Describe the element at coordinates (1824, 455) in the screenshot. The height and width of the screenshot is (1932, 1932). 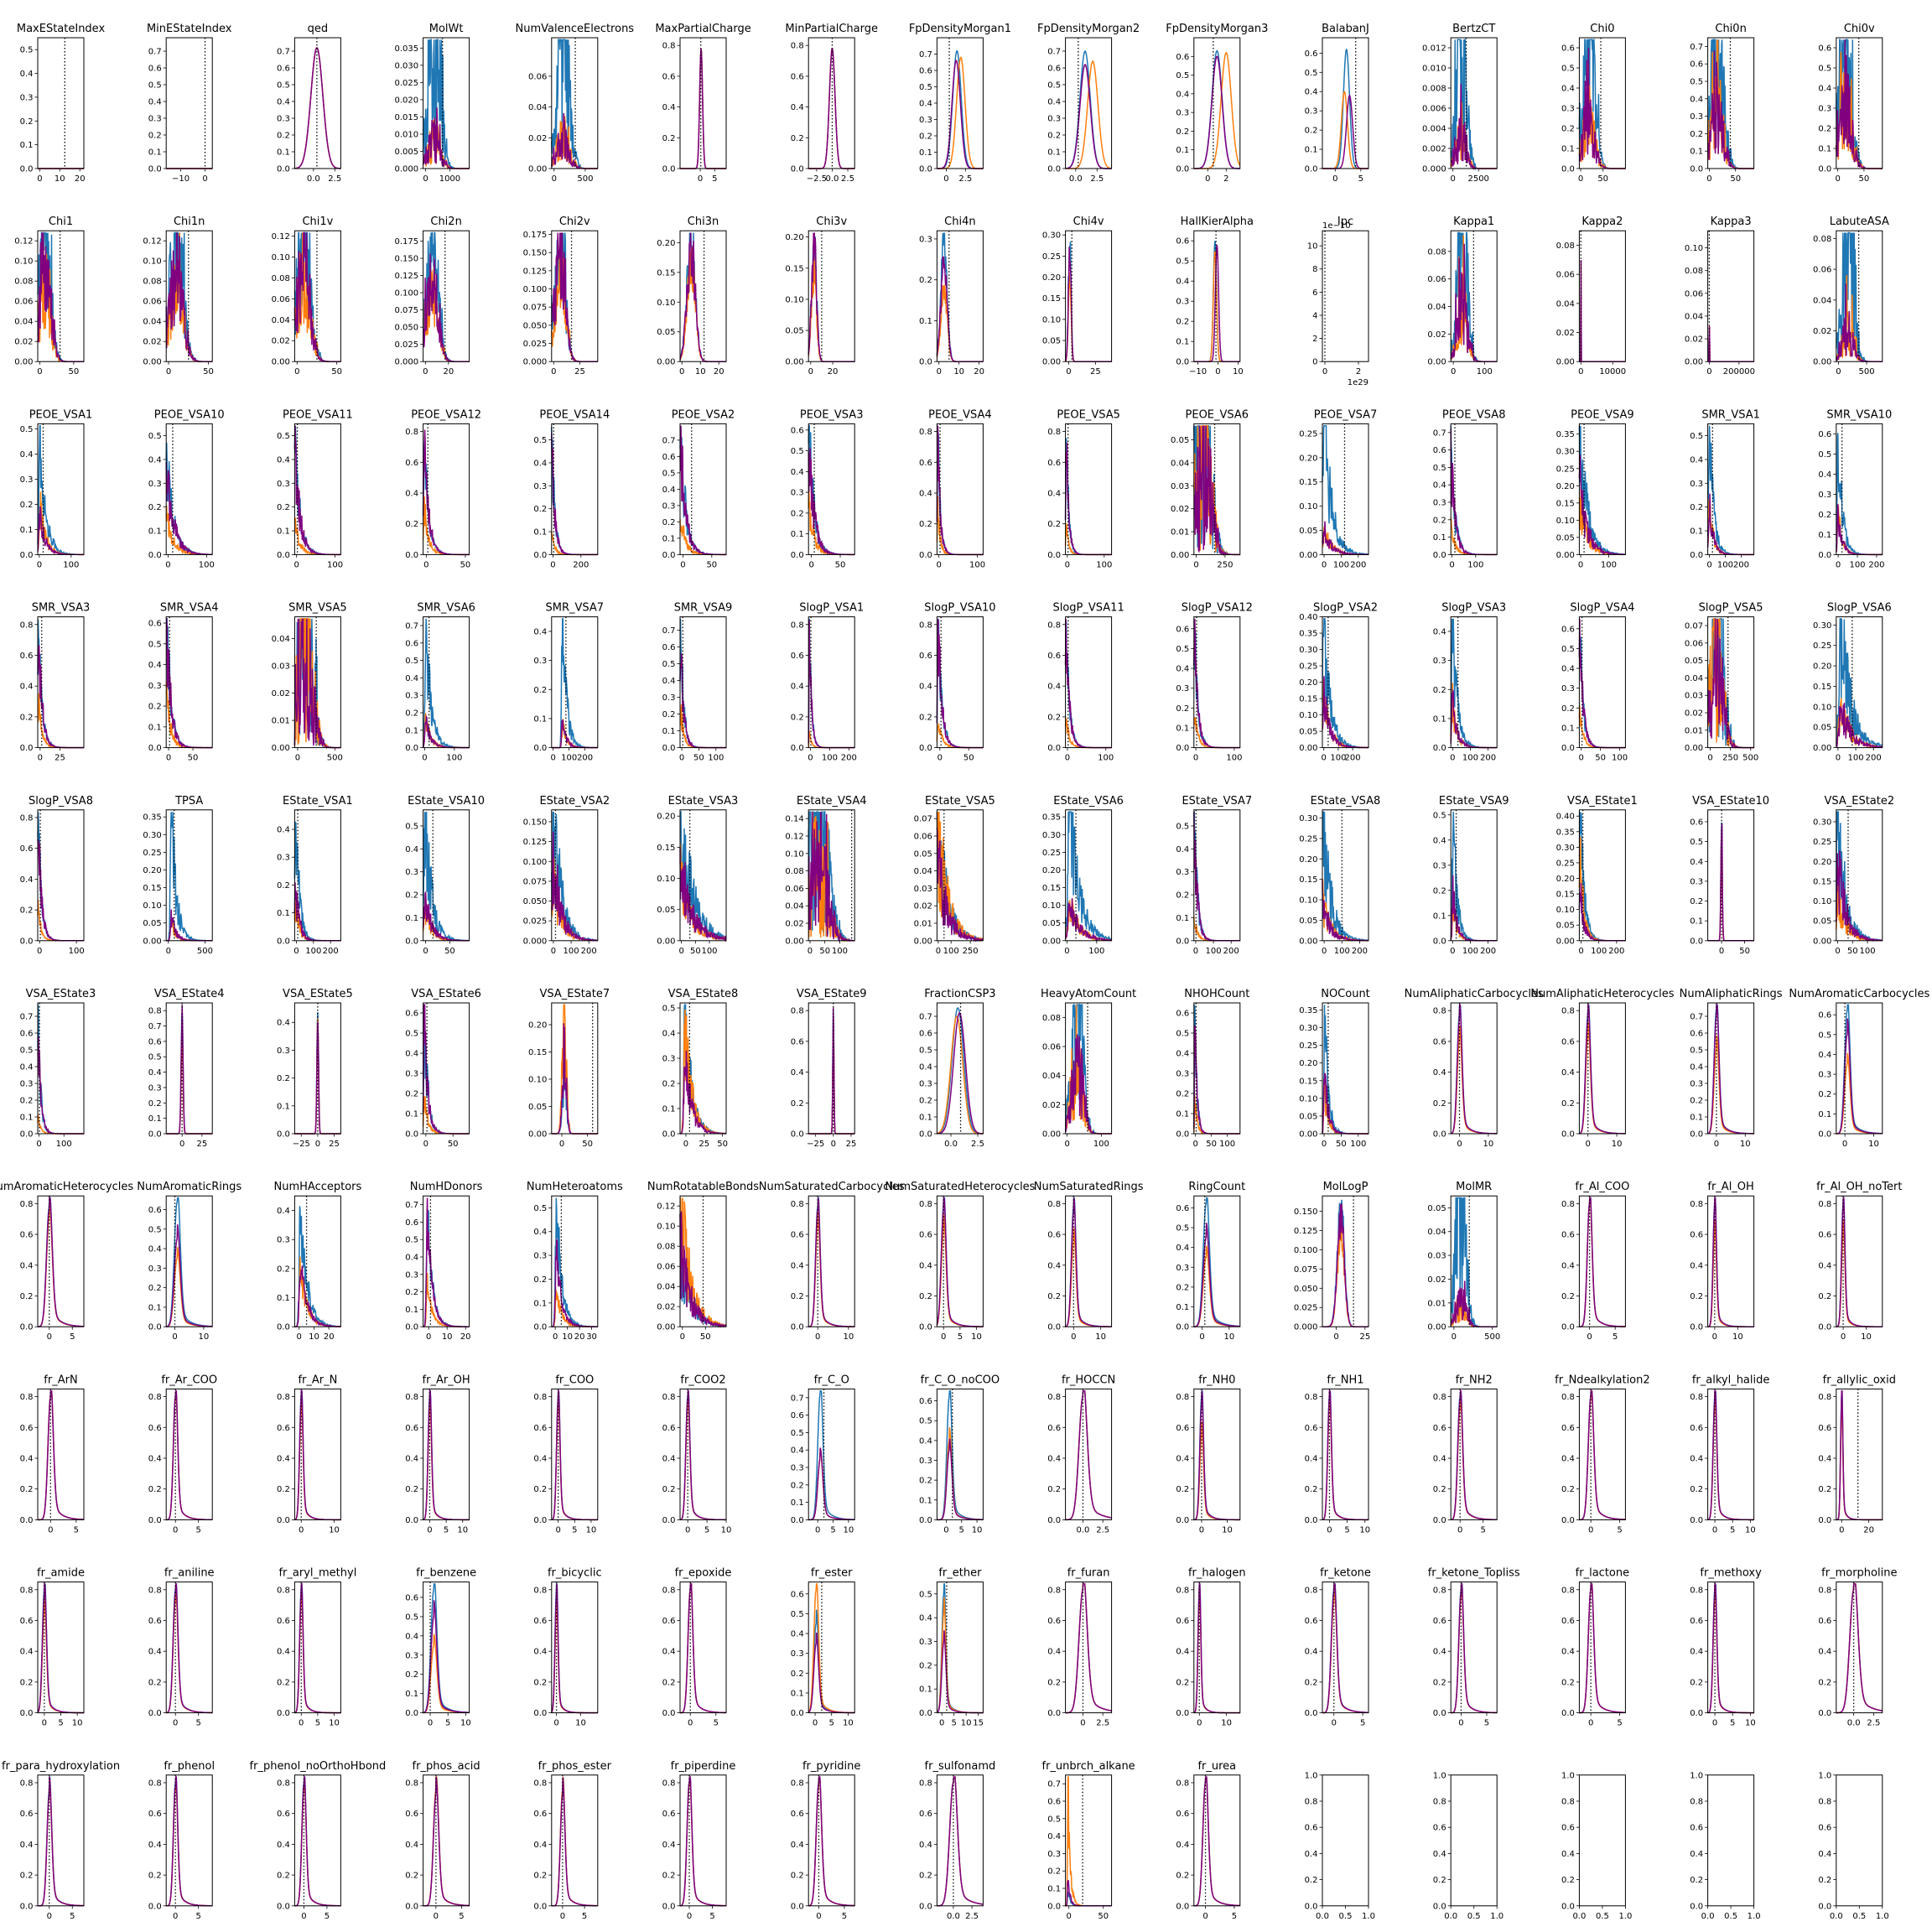
I see `y-tick-label: 0.5` at that location.